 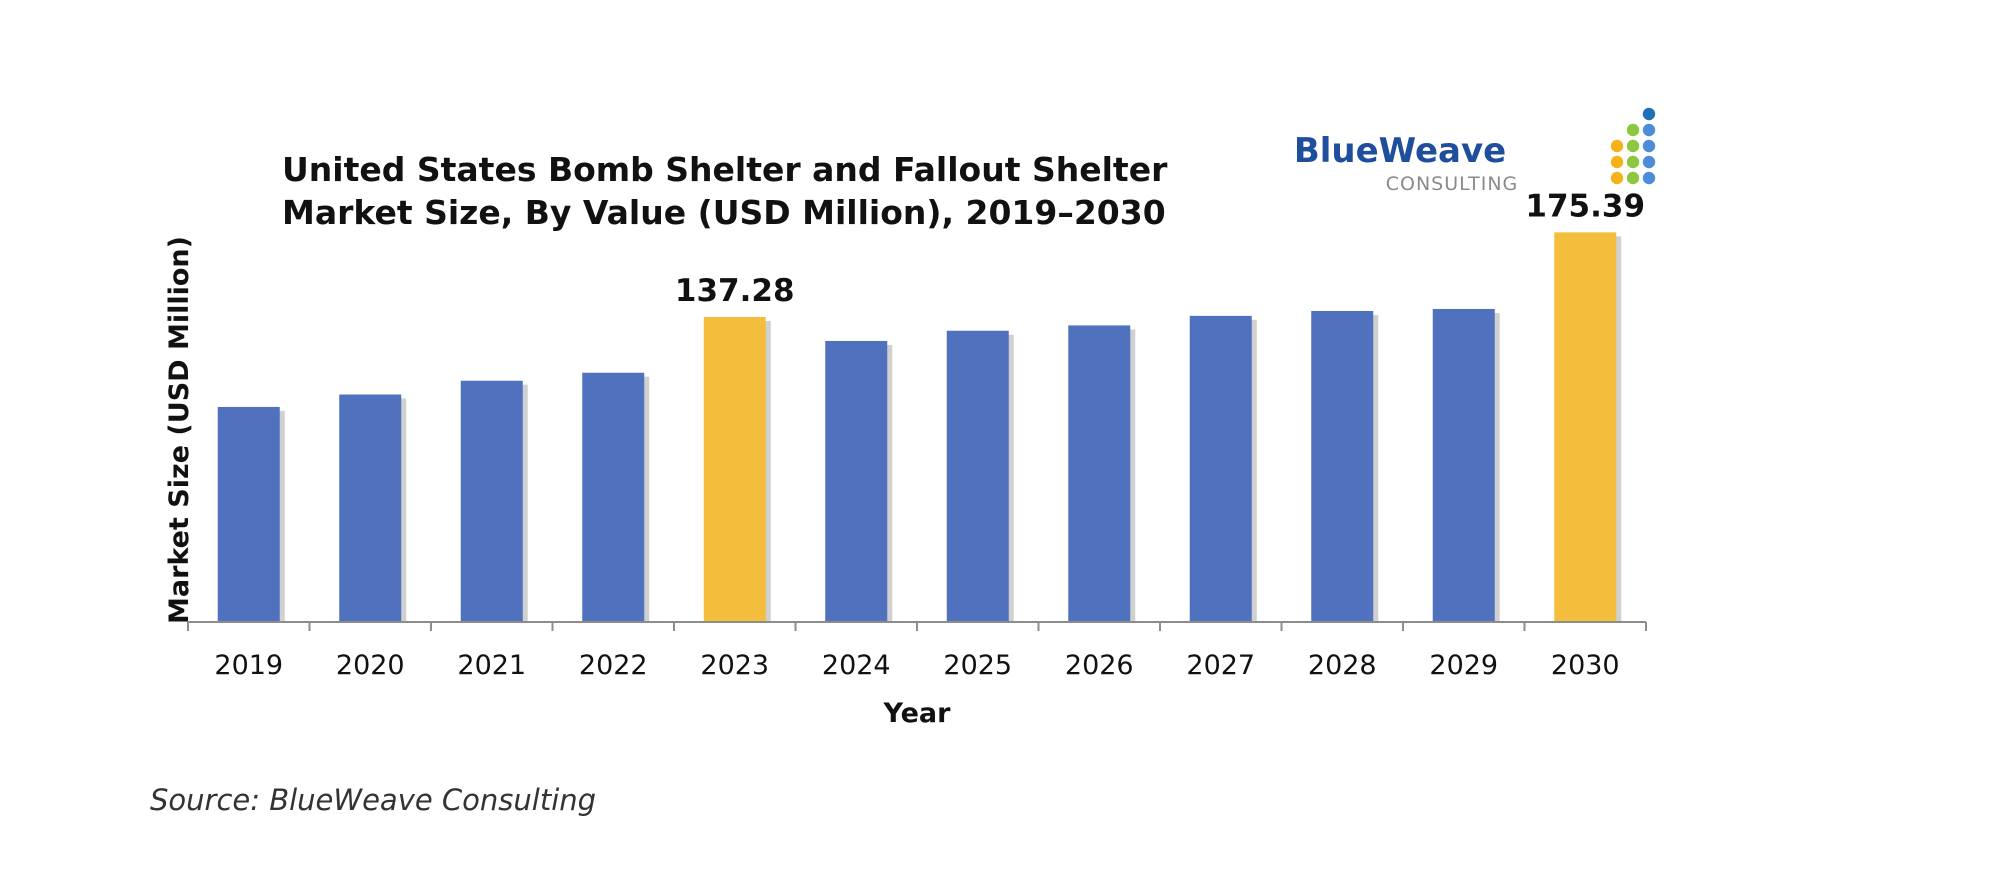 What do you see at coordinates (1585, 665) in the screenshot?
I see `x-tick-label-2030: 2030` at bounding box center [1585, 665].